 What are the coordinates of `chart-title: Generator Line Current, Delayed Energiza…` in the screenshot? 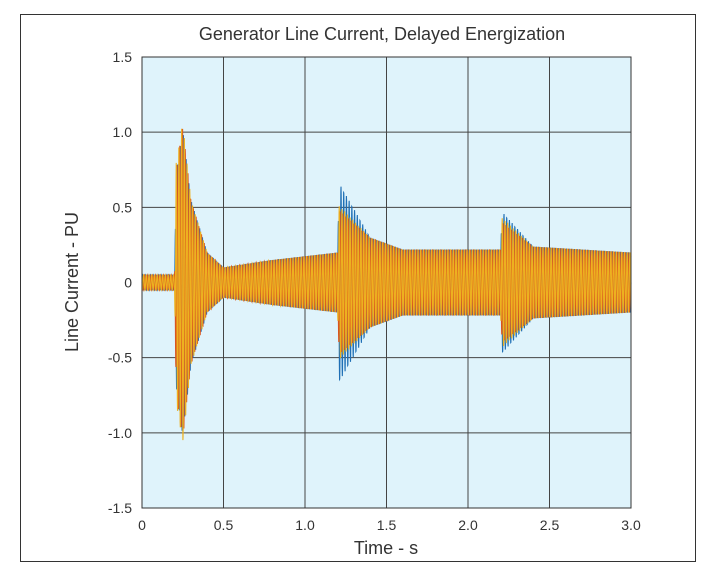 It's located at (382, 34).